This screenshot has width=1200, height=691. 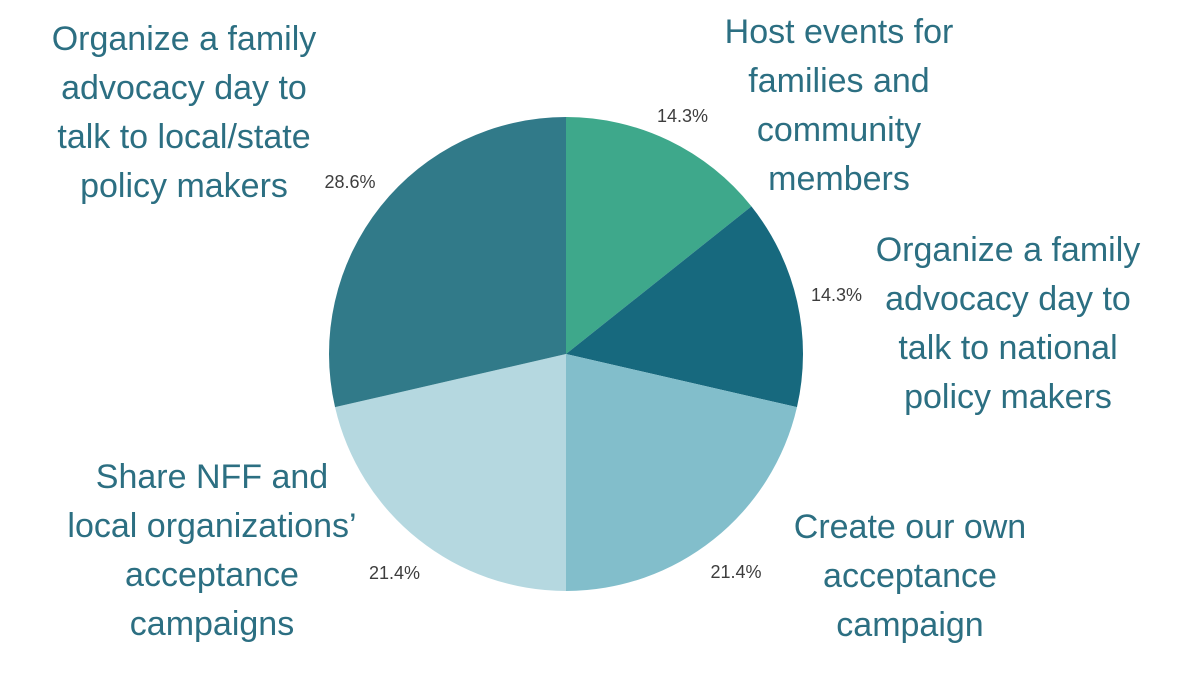 What do you see at coordinates (350, 182) in the screenshot?
I see `slice-percent-local-state-policy-day: 28.6%` at bounding box center [350, 182].